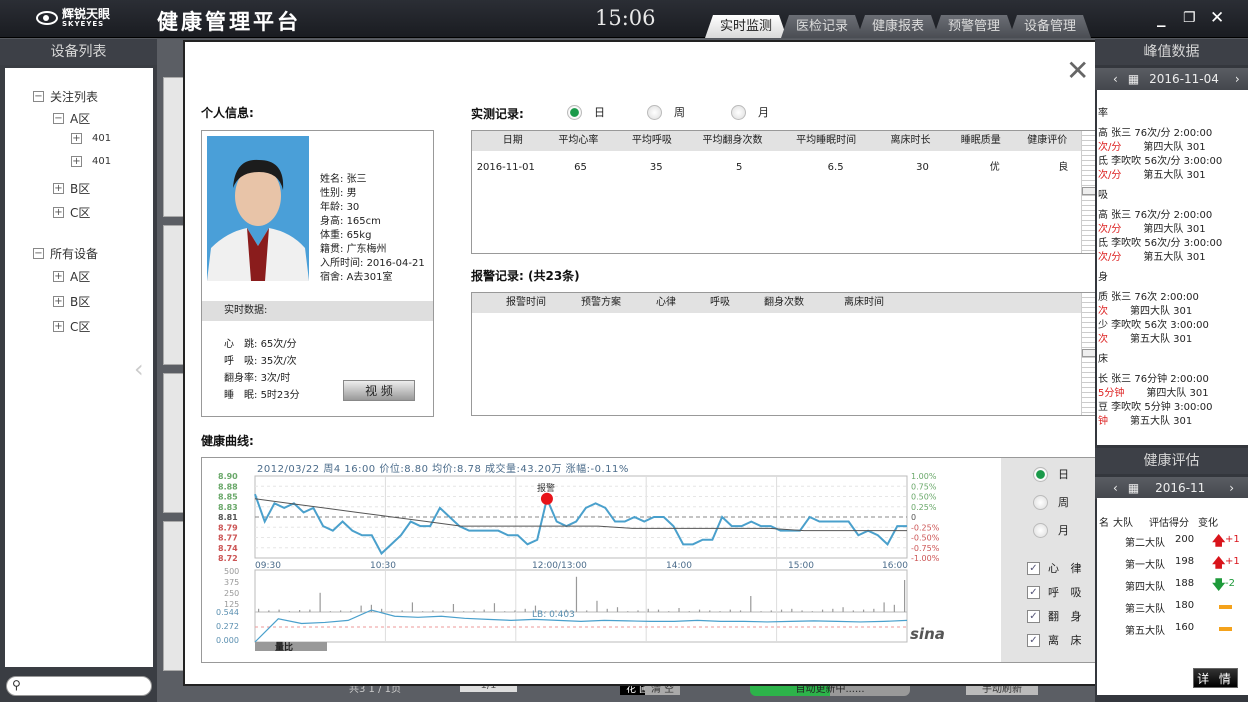  Describe the element at coordinates (1050, 26) in the screenshot. I see `tab-4: 设备管理` at that location.